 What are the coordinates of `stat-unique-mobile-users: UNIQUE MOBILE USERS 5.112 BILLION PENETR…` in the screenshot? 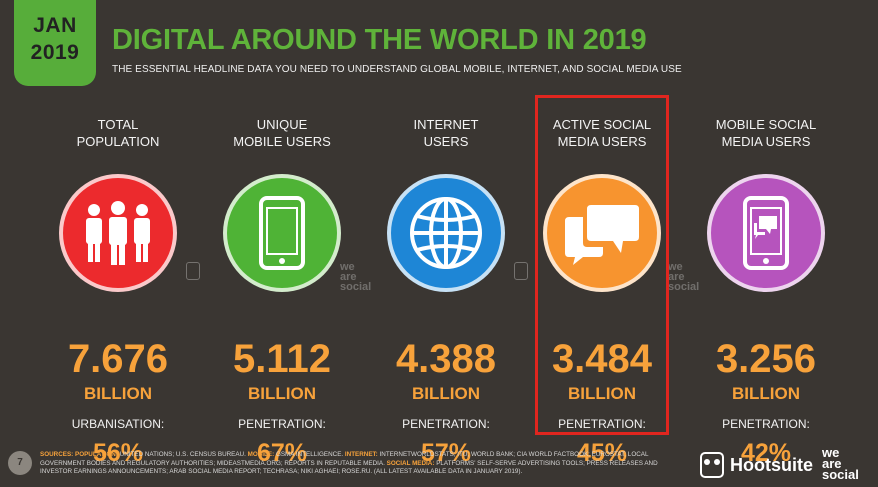 It's located at (282, 288).